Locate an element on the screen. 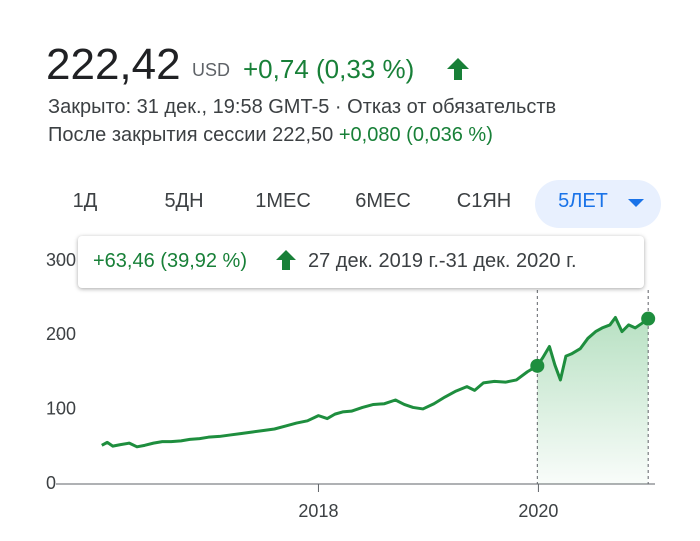 This screenshot has height=541, width=700. y-tick-label: 200 is located at coordinates (61, 334).